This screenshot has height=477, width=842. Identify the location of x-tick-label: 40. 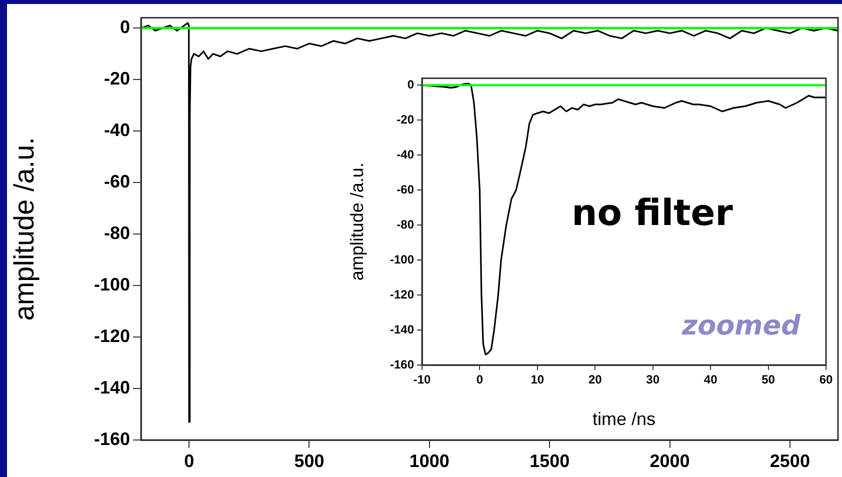
(711, 379).